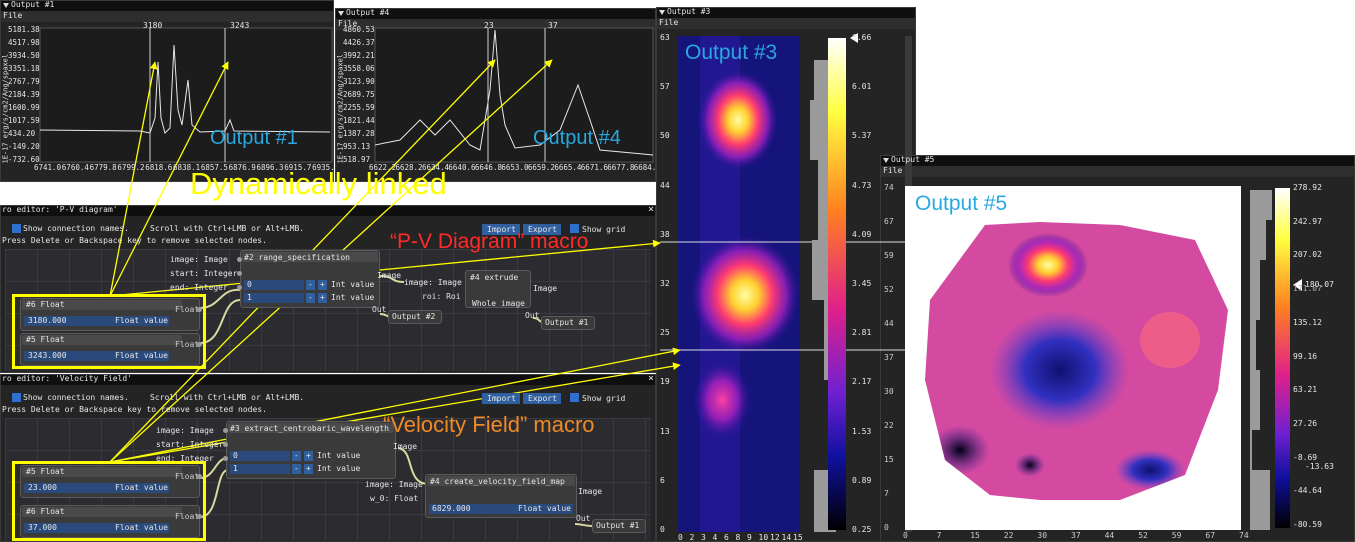  I want to click on y-tick-label: 7, so click(886, 493).